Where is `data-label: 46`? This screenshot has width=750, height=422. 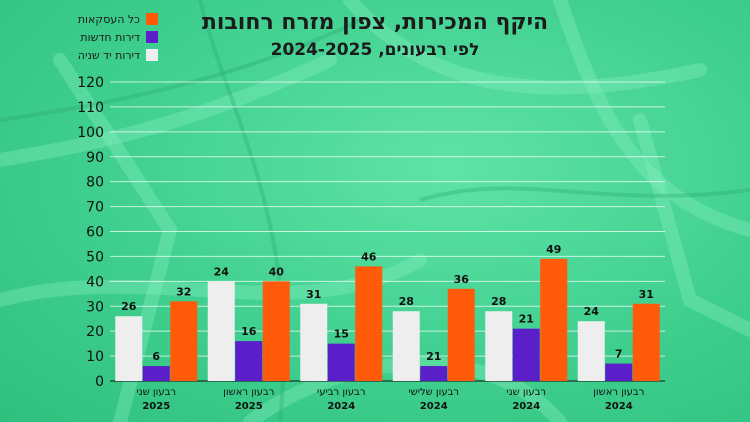 data-label: 46 is located at coordinates (369, 256).